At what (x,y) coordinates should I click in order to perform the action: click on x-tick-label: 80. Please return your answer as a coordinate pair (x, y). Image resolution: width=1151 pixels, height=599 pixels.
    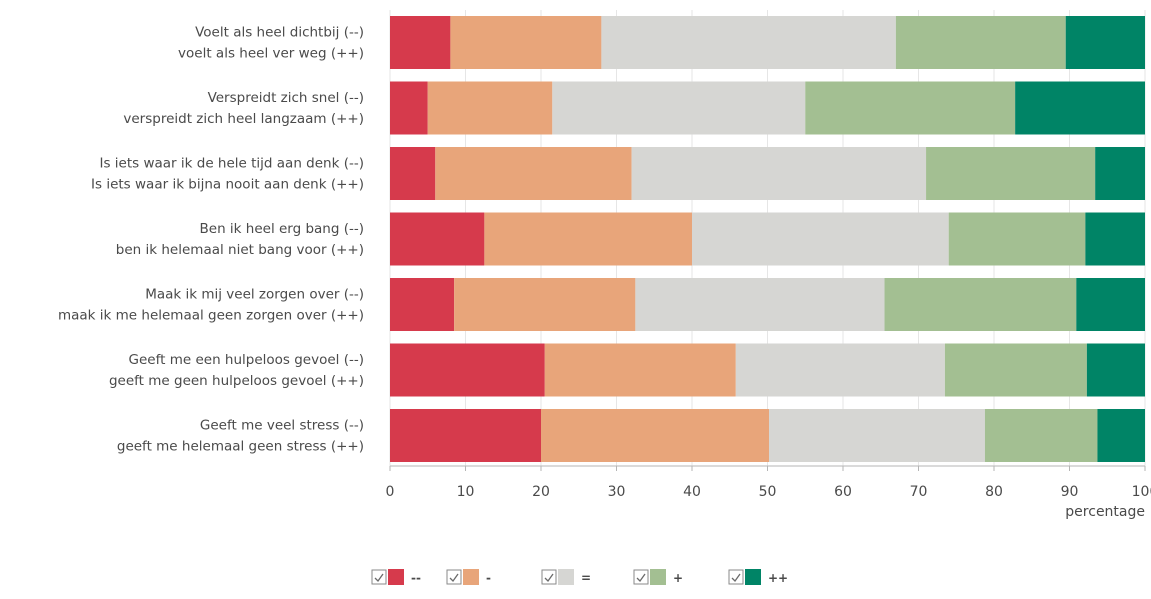
    Looking at the image, I should click on (994, 492).